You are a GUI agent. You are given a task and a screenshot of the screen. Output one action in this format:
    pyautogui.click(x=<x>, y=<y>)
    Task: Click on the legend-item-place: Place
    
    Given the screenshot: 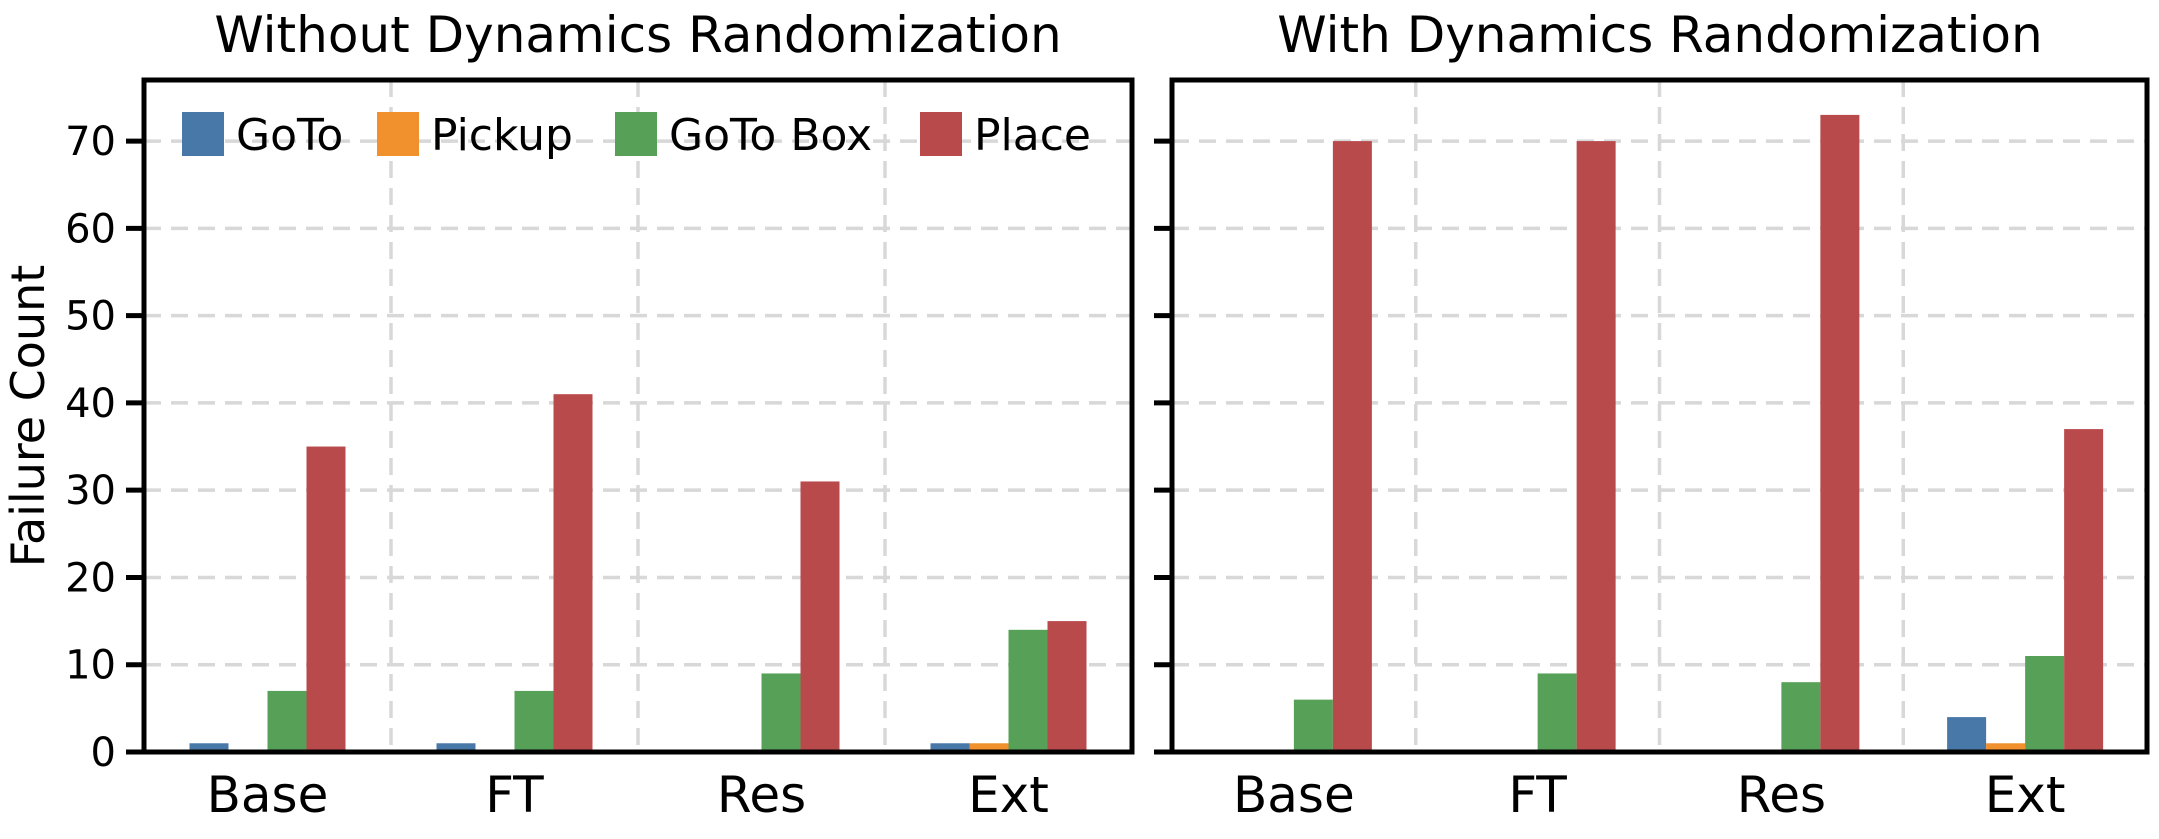 What is the action you would take?
    pyautogui.click(x=1005, y=135)
    